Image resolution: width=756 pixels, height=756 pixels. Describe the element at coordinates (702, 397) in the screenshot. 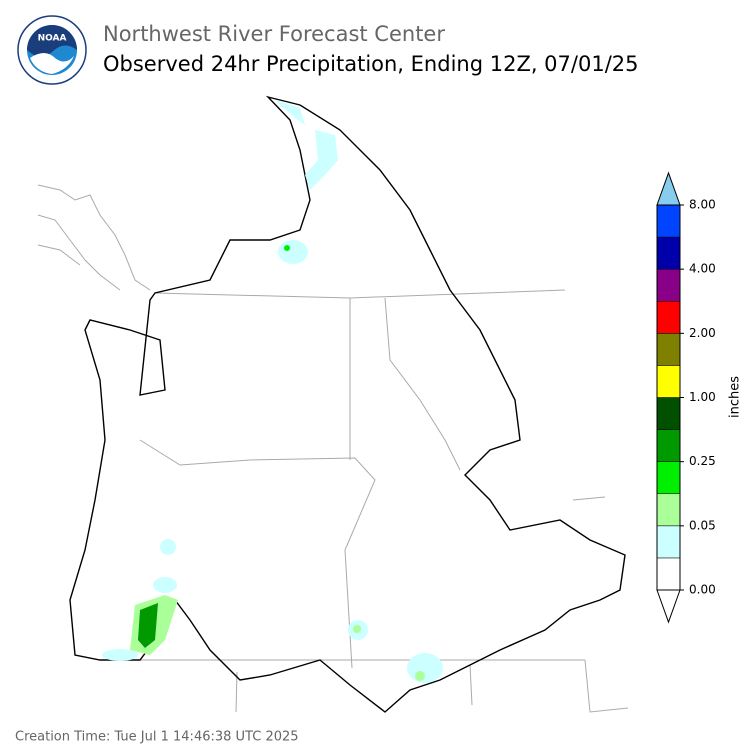

I see `colorbar-tick-label: 1.00` at that location.